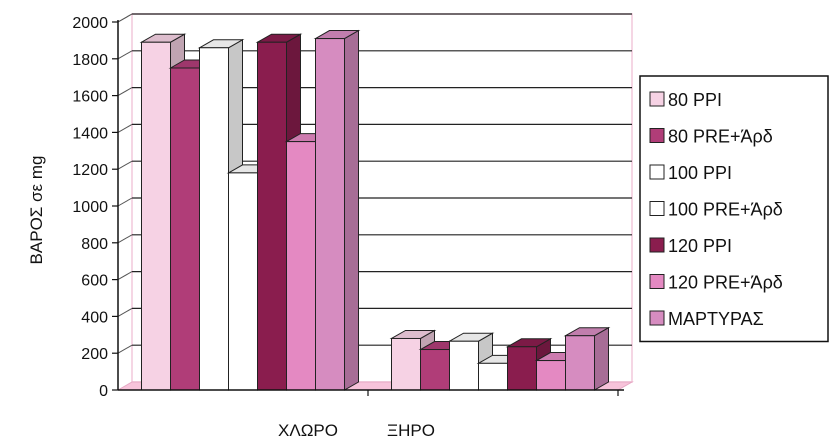 Image resolution: width=836 pixels, height=442 pixels. What do you see at coordinates (695, 100) in the screenshot?
I see `legend-label: 80 PPI` at bounding box center [695, 100].